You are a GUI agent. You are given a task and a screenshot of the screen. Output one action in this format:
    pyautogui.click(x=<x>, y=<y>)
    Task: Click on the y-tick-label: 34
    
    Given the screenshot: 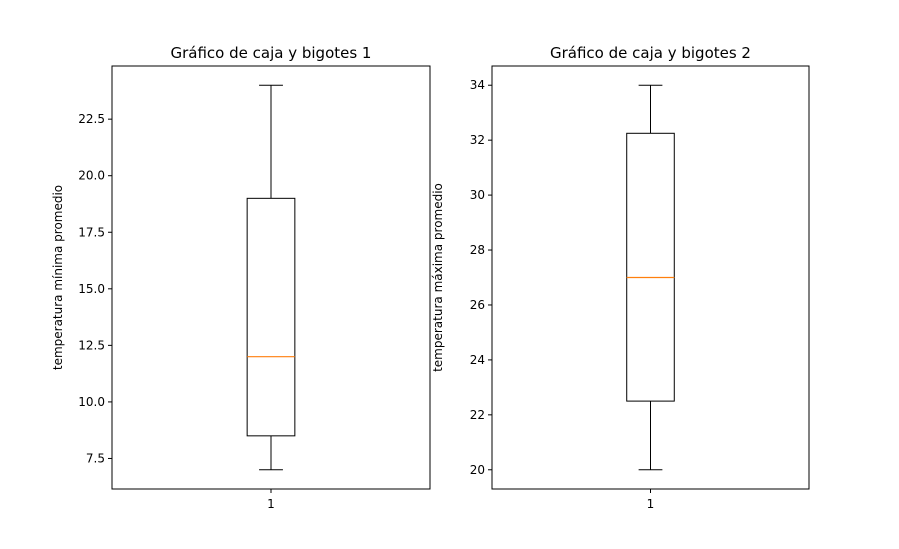 What is the action you would take?
    pyautogui.click(x=477, y=85)
    